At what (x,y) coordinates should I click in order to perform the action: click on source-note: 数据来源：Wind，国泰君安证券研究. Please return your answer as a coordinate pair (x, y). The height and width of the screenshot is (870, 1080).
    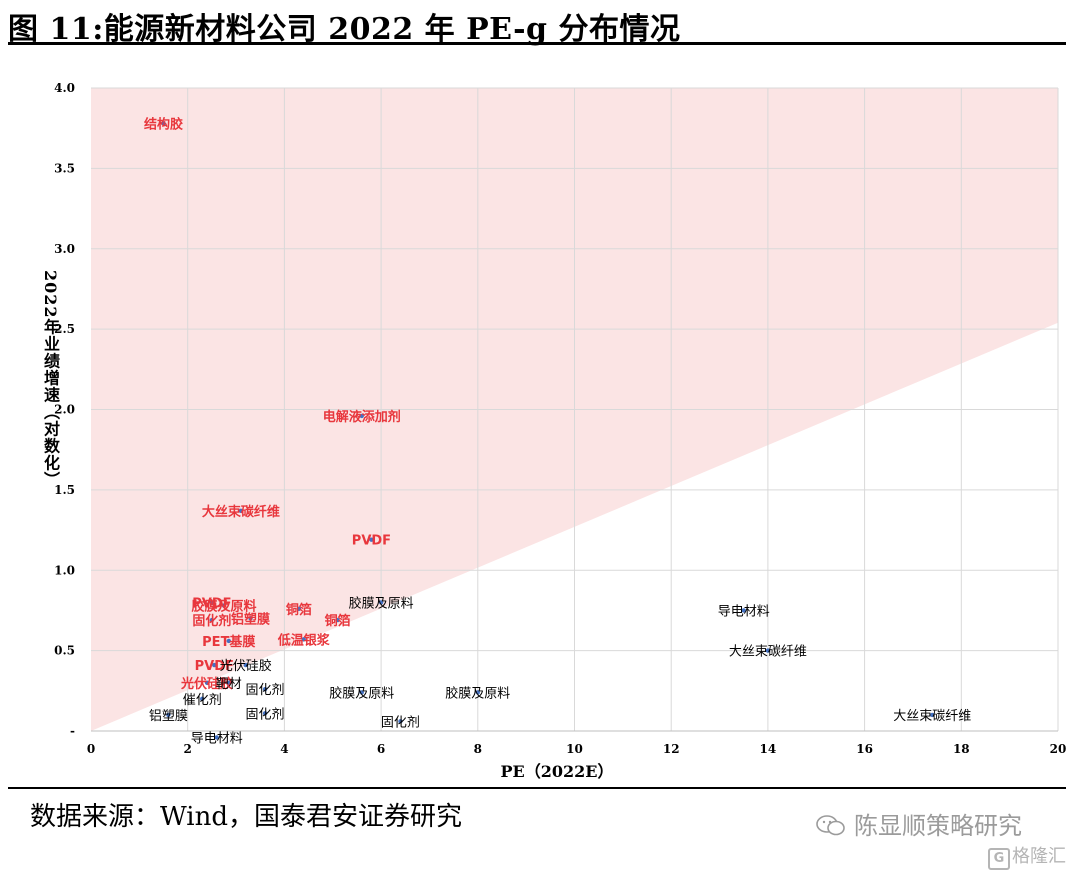
    Looking at the image, I should click on (246, 817).